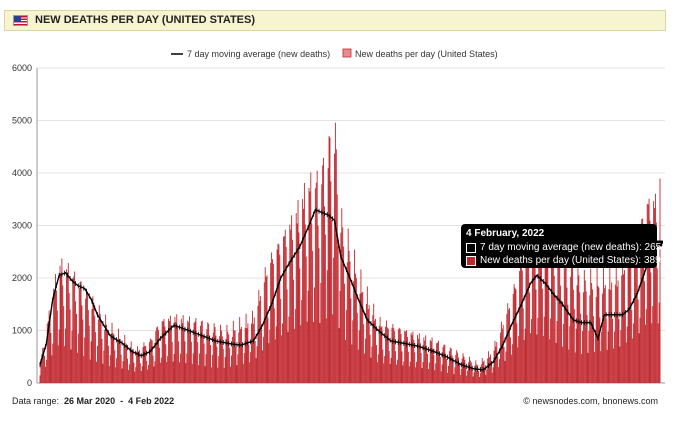 This screenshot has width=680, height=422. I want to click on chart-header: NEW DEATHS PER DAY (UNITED STATES), so click(335, 20).